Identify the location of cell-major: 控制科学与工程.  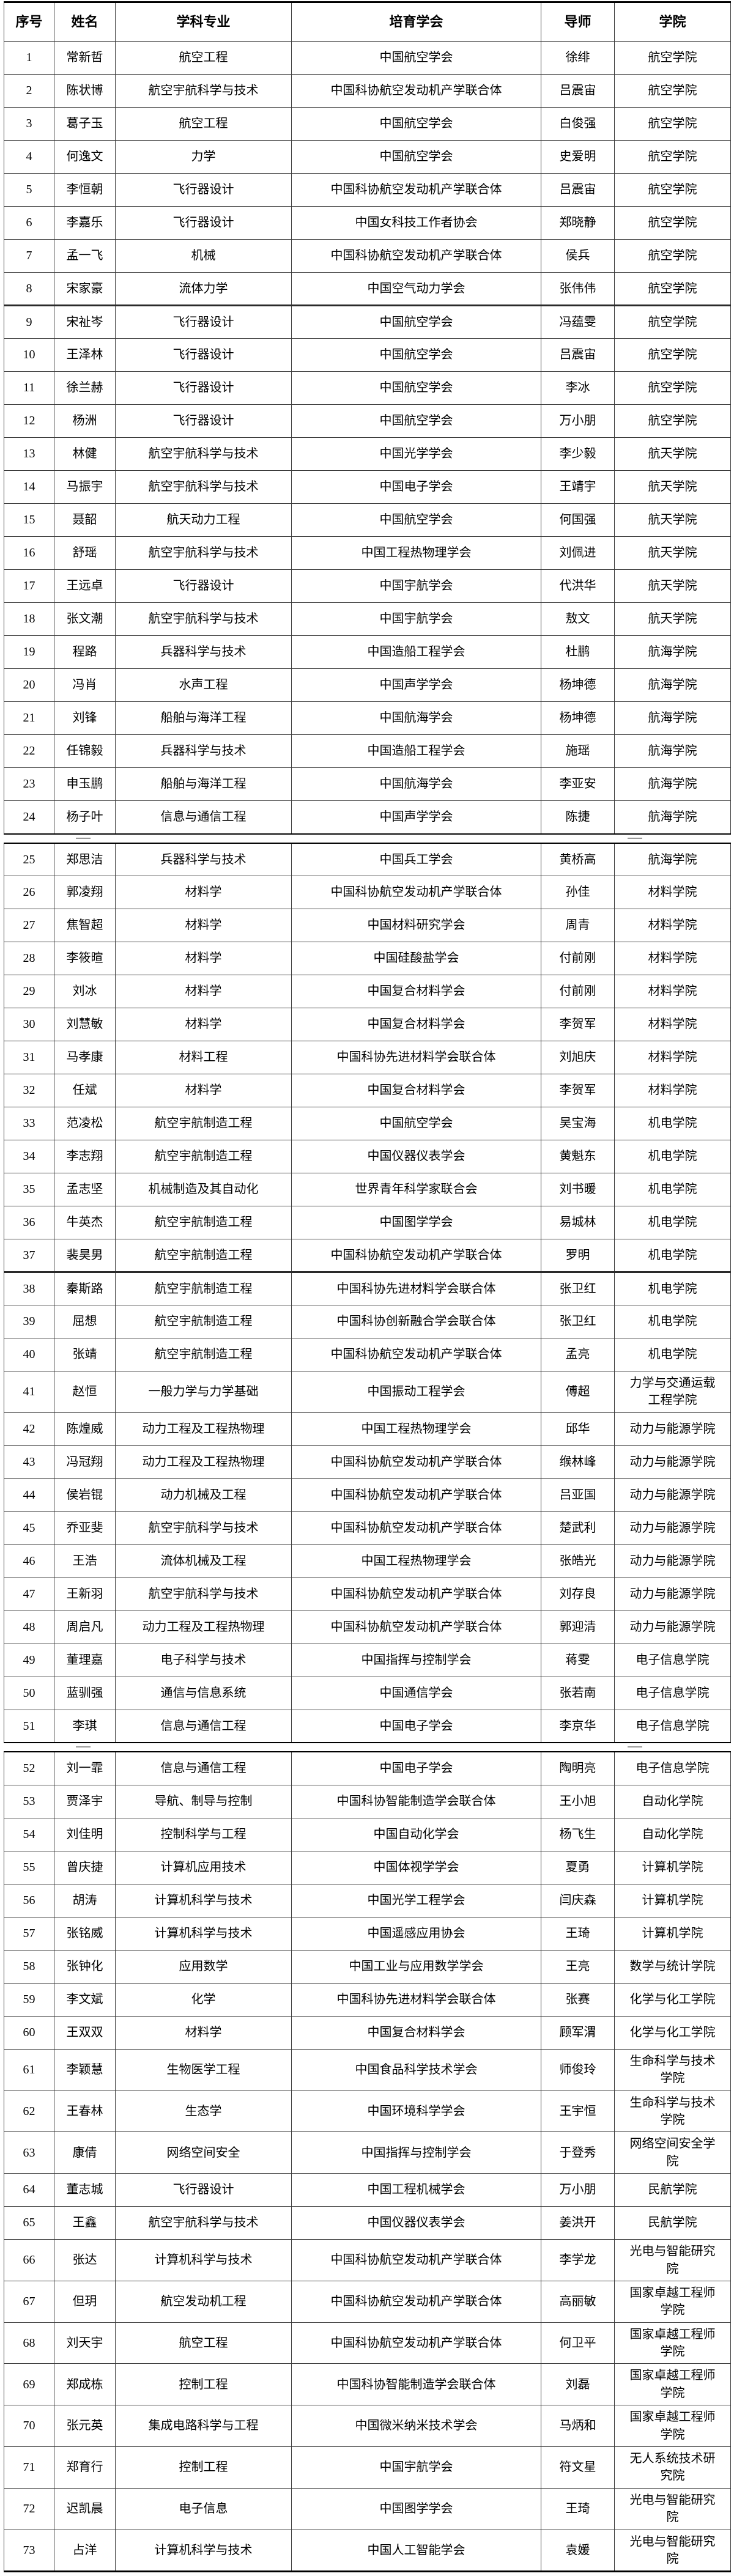
(203, 1834).